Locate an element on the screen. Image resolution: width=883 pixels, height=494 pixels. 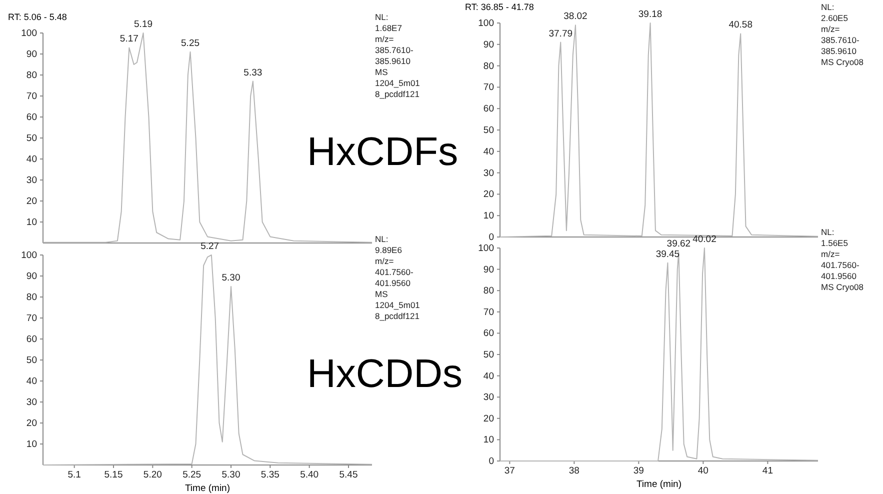
annotation: 39.45 is located at coordinates (668, 254).